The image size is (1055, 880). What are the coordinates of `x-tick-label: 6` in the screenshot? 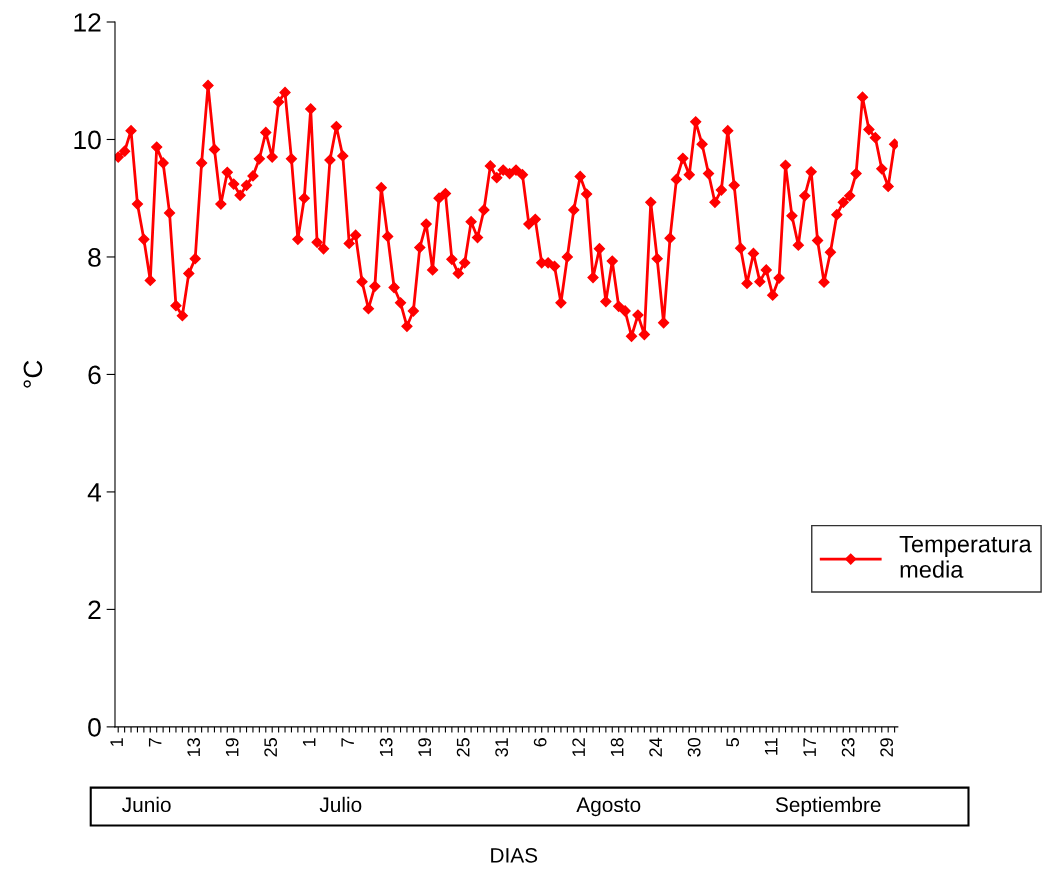 It's located at (540, 742).